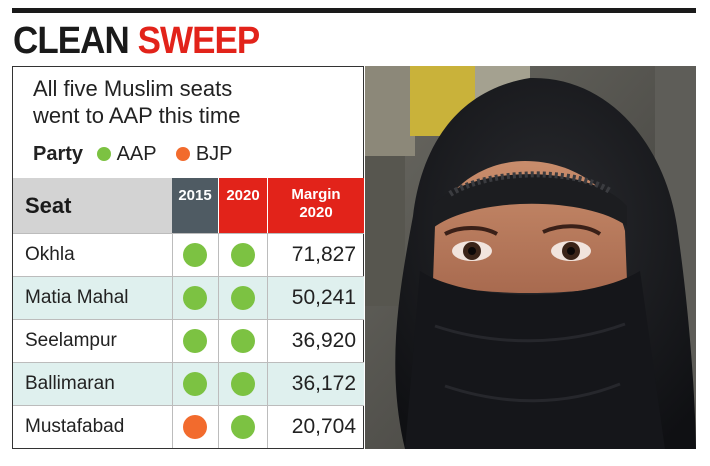 This screenshot has width=710, height=466. What do you see at coordinates (50, 254) in the screenshot?
I see `seat-name: Okhla` at bounding box center [50, 254].